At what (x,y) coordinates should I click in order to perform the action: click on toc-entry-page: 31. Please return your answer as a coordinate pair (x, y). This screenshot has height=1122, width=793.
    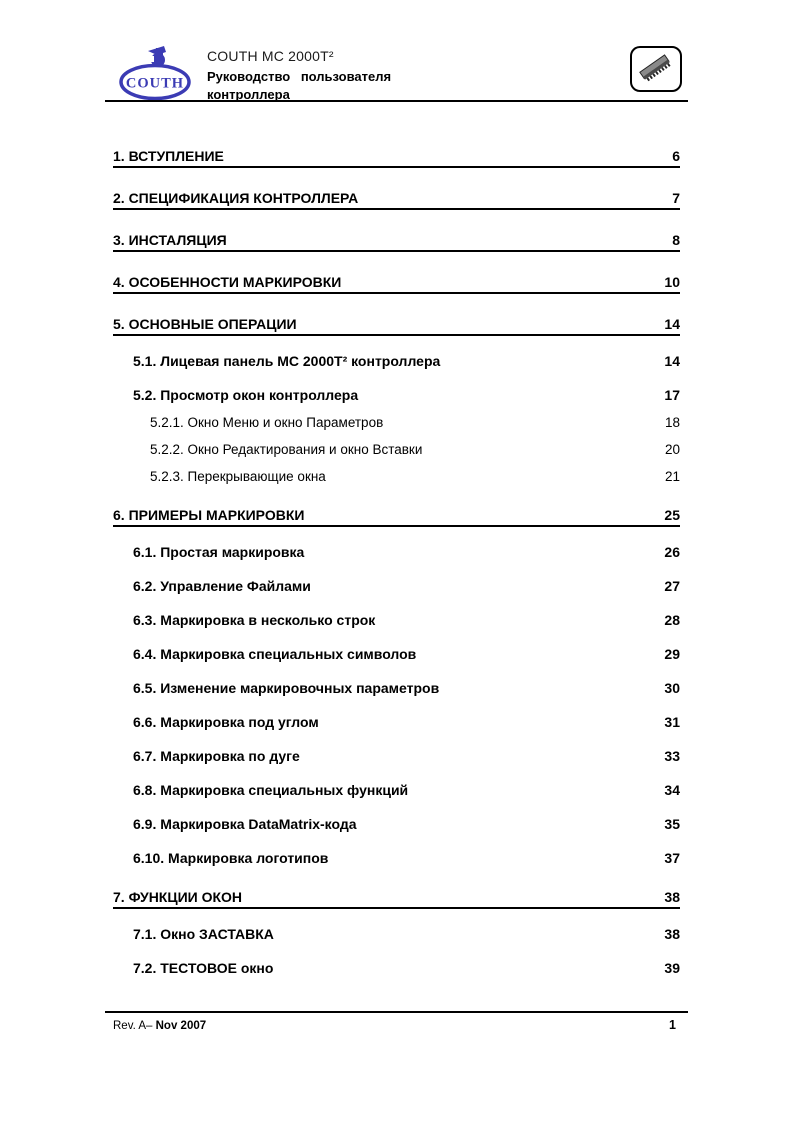
    Looking at the image, I should click on (672, 722).